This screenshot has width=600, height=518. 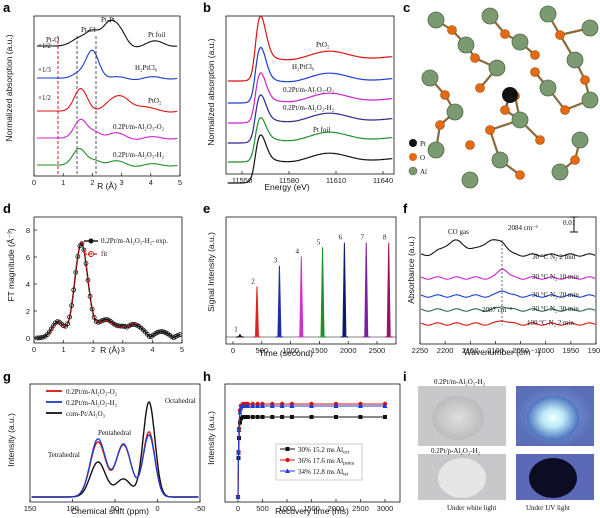 What do you see at coordinates (420, 350) in the screenshot?
I see `panel-f-x-ticklabel: 2250` at bounding box center [420, 350].